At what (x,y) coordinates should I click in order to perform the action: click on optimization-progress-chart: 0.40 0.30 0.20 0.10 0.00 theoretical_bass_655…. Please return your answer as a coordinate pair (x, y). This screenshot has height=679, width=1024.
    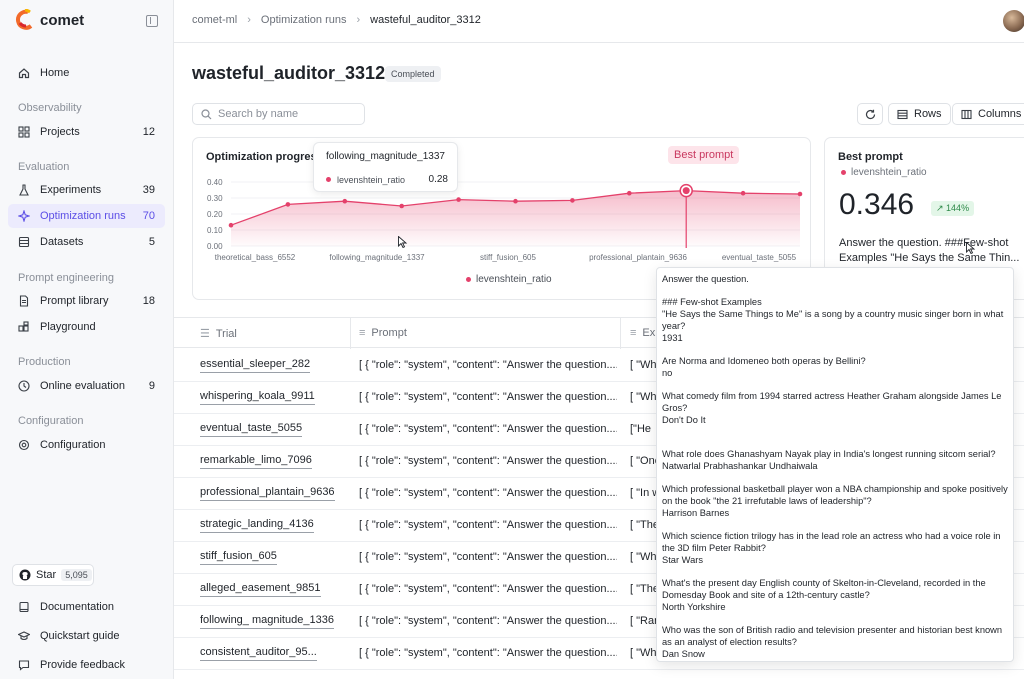
    Looking at the image, I should click on (502, 219).